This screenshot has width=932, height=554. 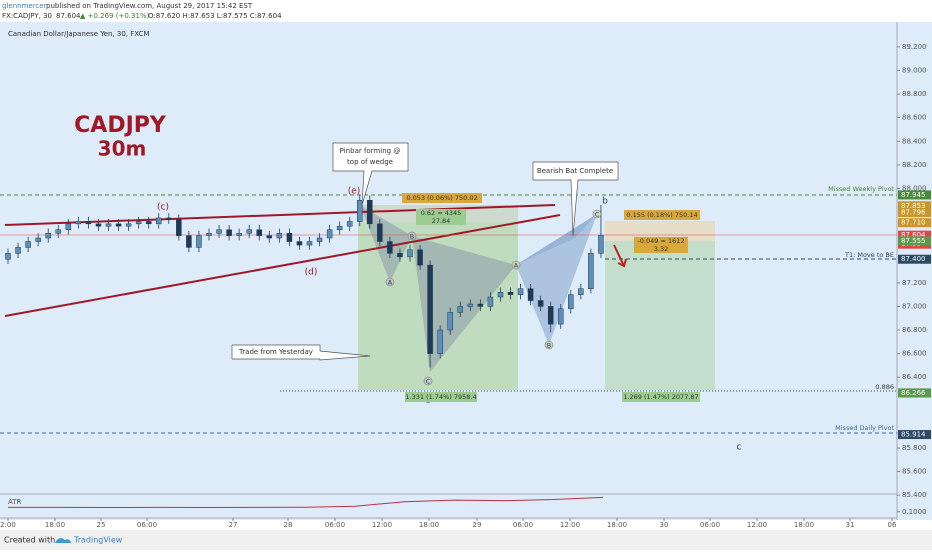 What do you see at coordinates (914, 448) in the screenshot?
I see `y-tick-label: 85.800` at bounding box center [914, 448].